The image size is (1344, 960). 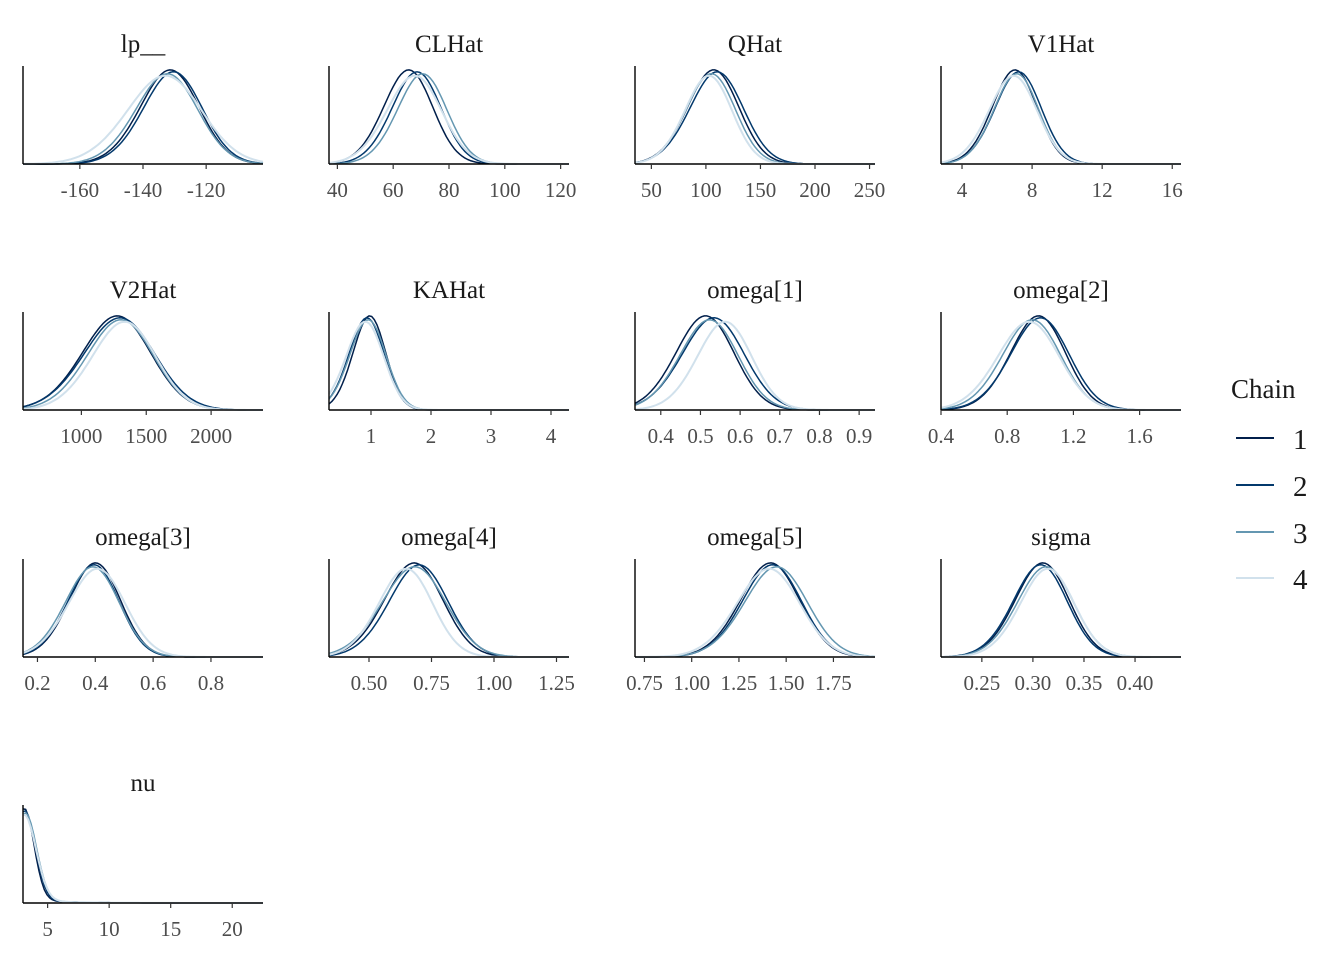 I want to click on panel-v2hat: V2Hat 1000 1500 2000, so click(x=142, y=362).